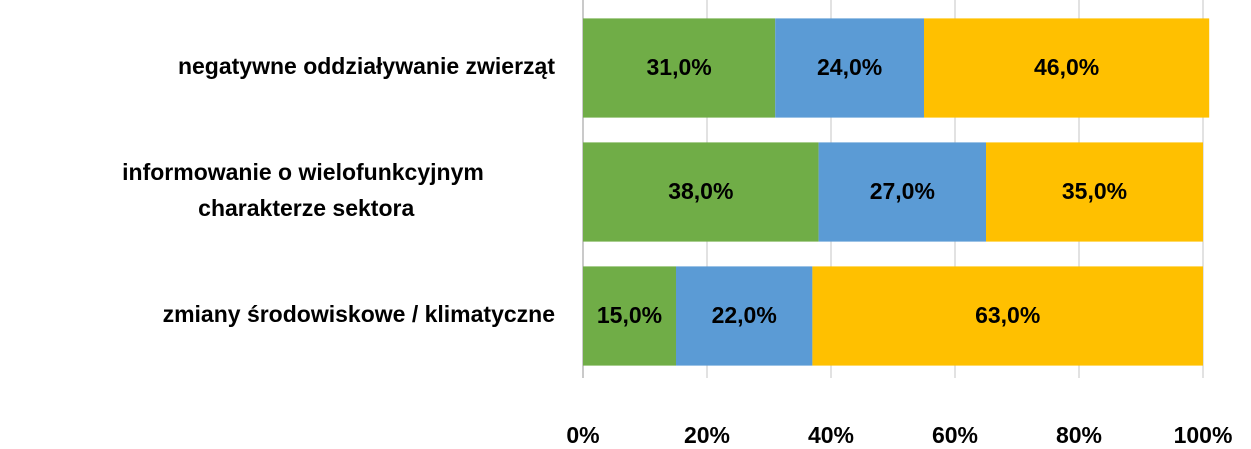 This screenshot has width=1251, height=449. What do you see at coordinates (831, 435) in the screenshot?
I see `x-tick-label: 40%` at bounding box center [831, 435].